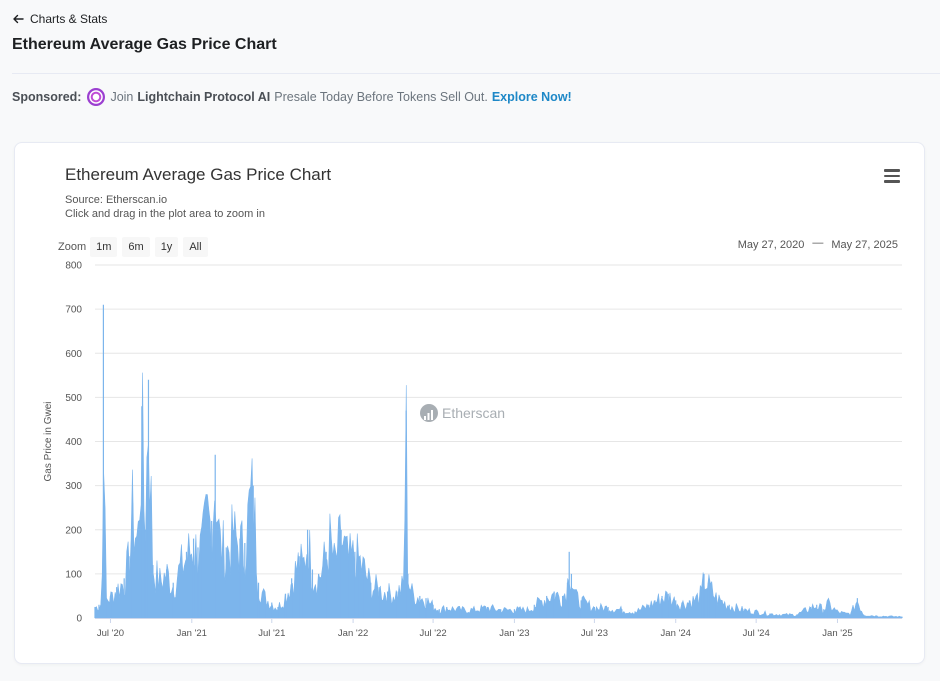 This screenshot has height=681, width=940. Describe the element at coordinates (73, 398) in the screenshot. I see `y-tick-label: 500` at that location.